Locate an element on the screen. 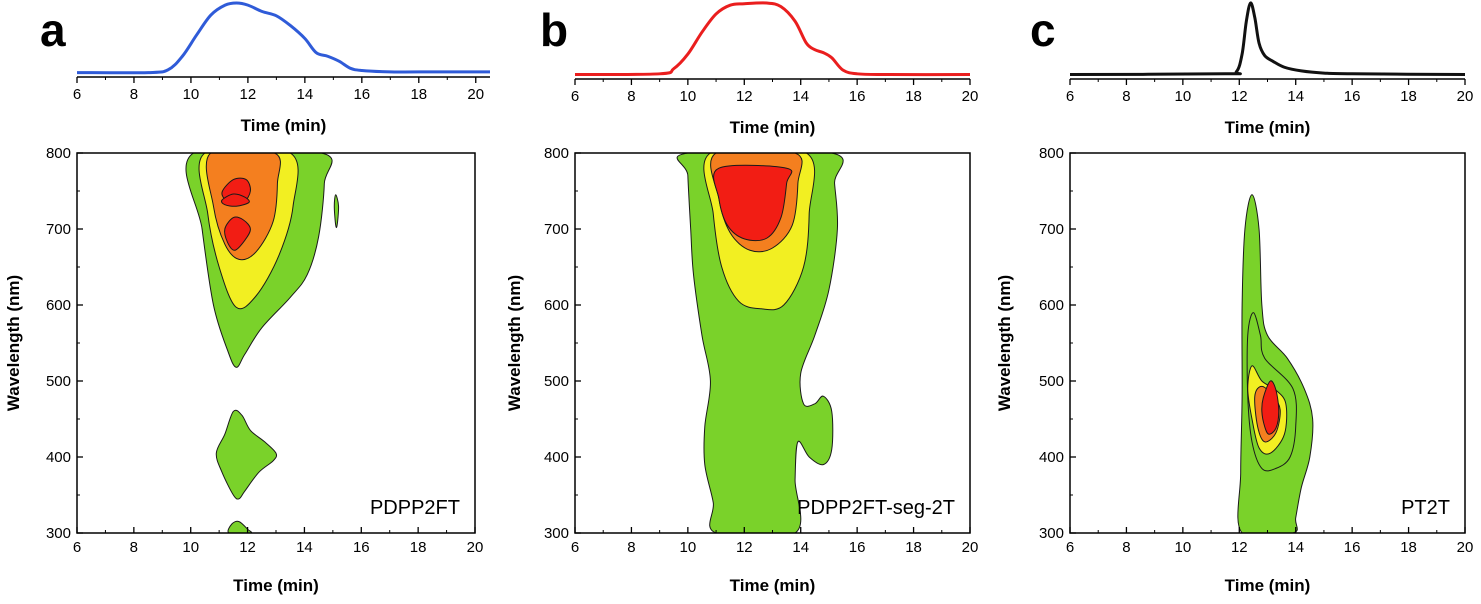 The height and width of the screenshot is (604, 1481). trace-x-tick-label-c: 12 is located at coordinates (1239, 96).